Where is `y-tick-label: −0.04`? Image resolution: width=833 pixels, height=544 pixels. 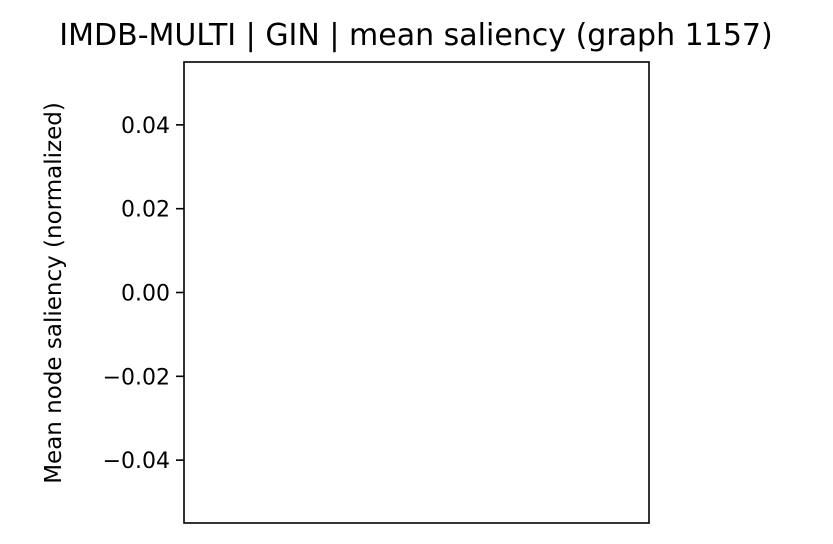 y-tick-label: −0.04 is located at coordinates (136, 461).